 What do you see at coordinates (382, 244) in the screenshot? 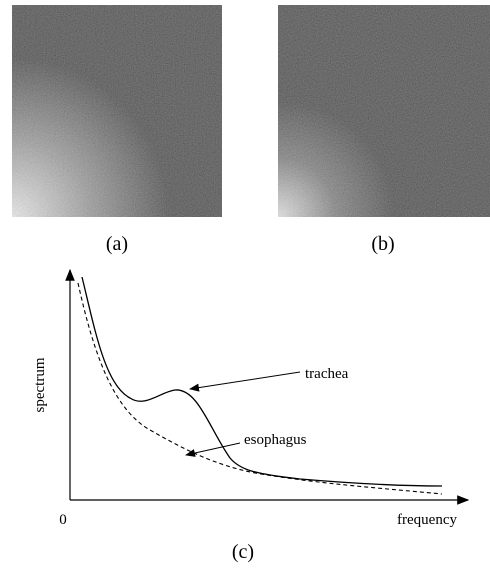
I see `panel-label: (b)` at bounding box center [382, 244].